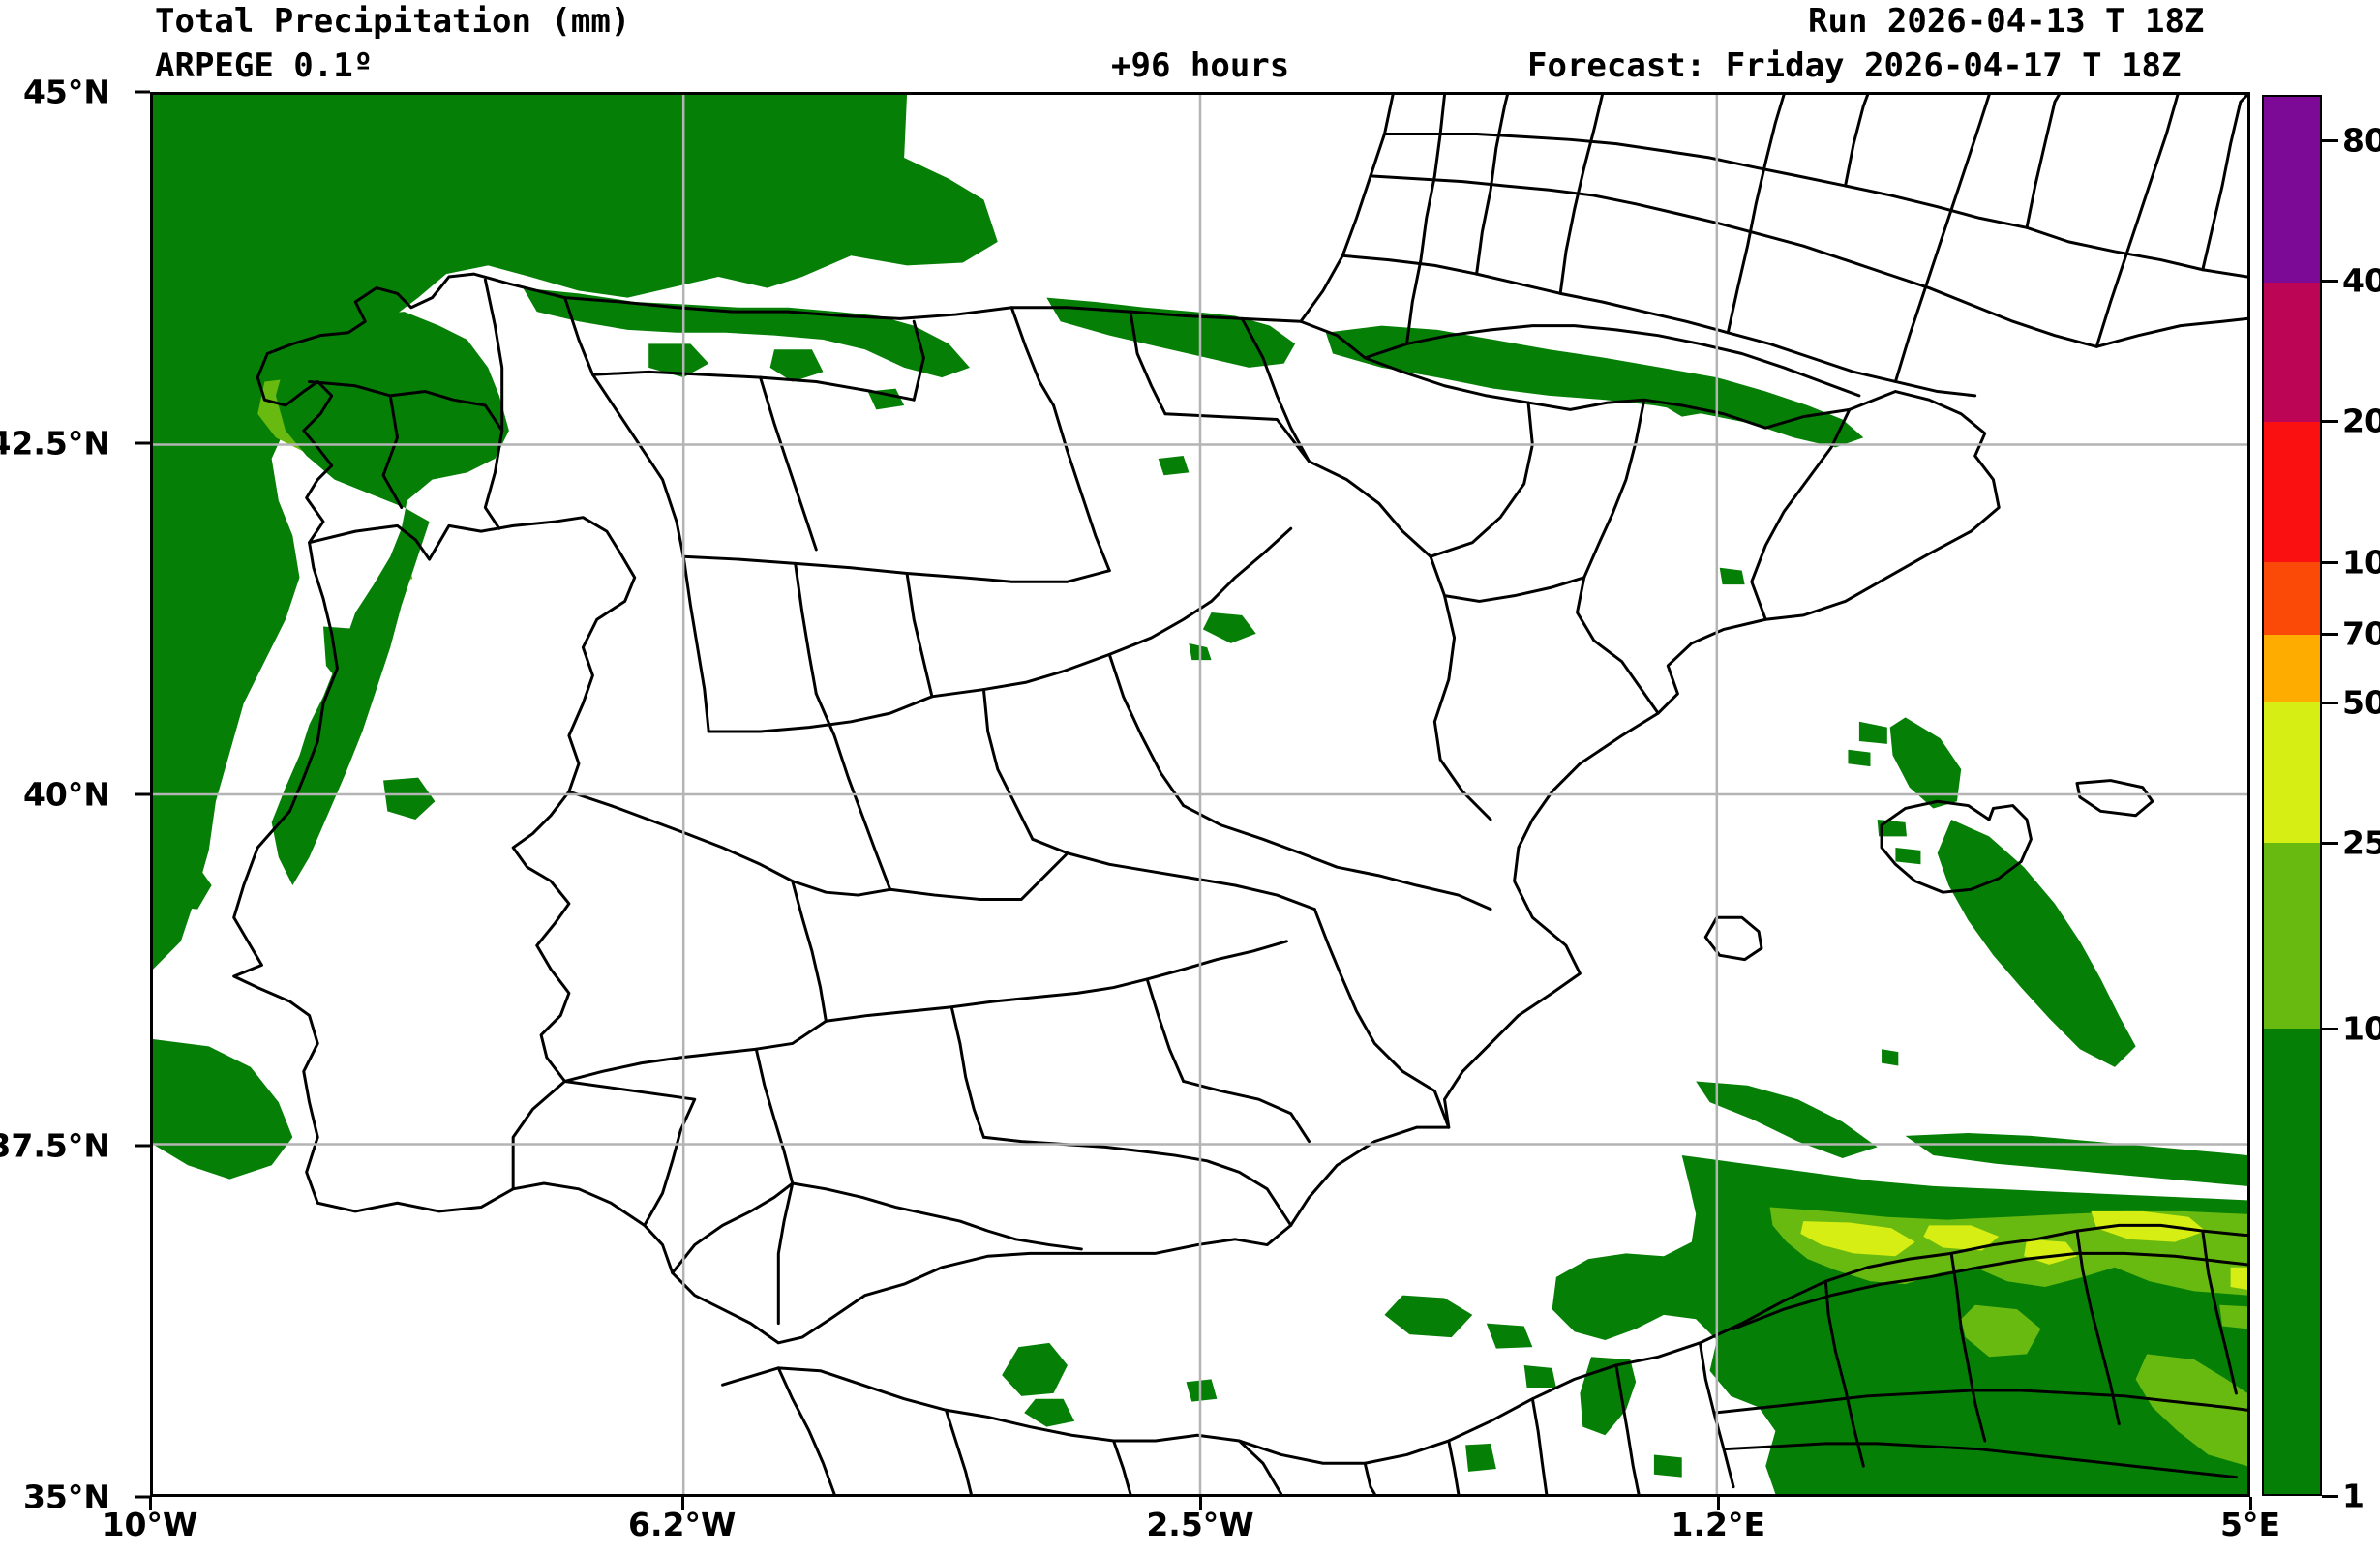  I want to click on precip-algeria-main, so click(1899, 1324).